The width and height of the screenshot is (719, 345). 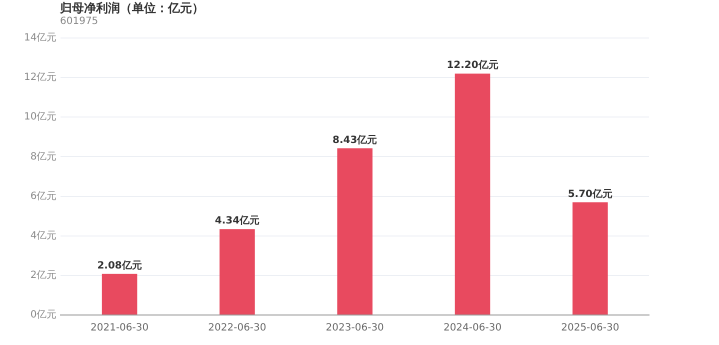 What do you see at coordinates (79, 21) in the screenshot?
I see `chart-subtitle: 601975` at bounding box center [79, 21].